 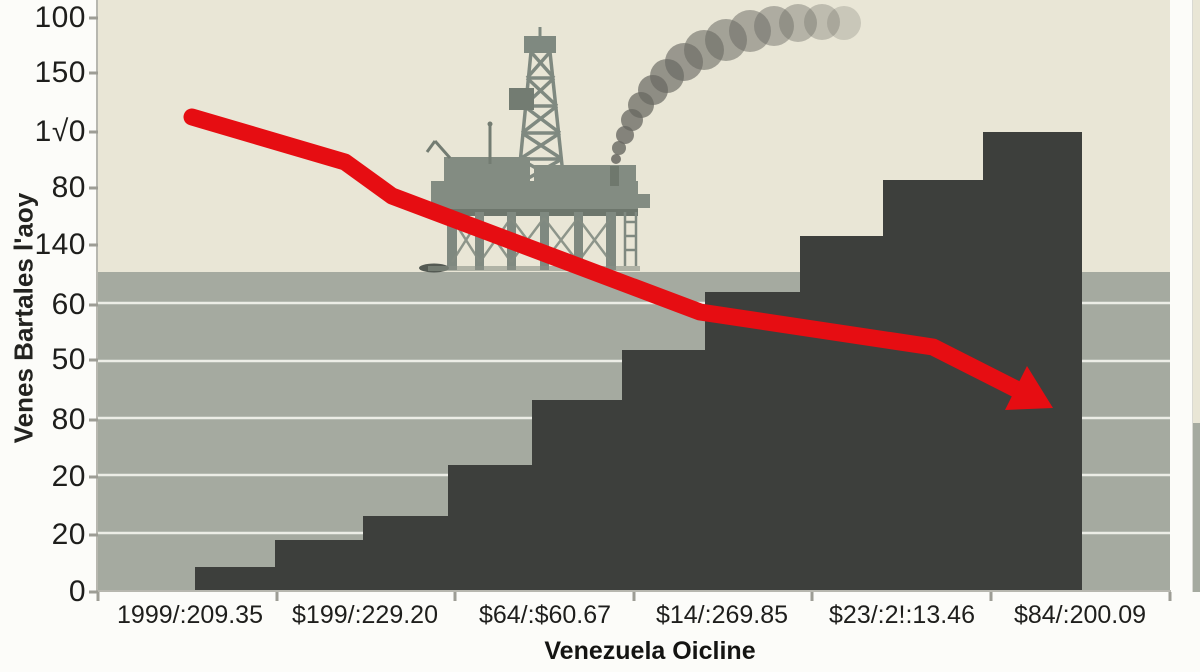 What do you see at coordinates (633, 591) in the screenshot?
I see `x-axis-line` at bounding box center [633, 591].